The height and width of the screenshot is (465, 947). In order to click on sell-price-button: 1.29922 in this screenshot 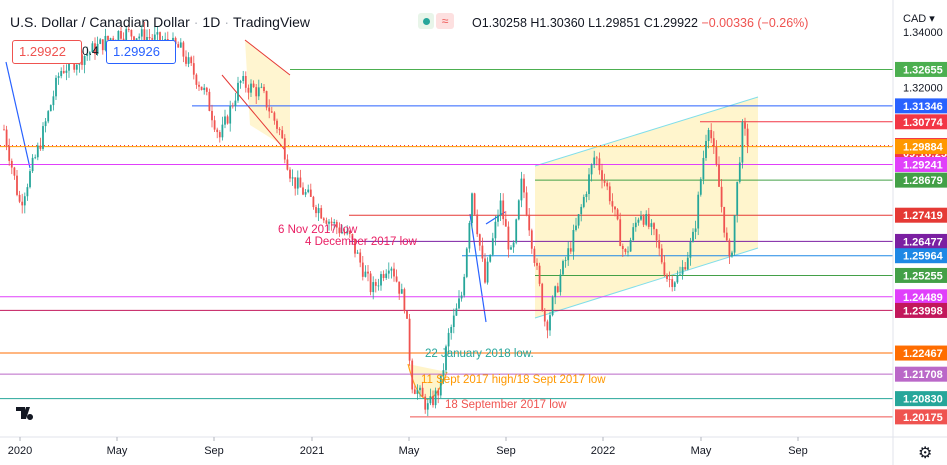, I will do `click(47, 52)`.